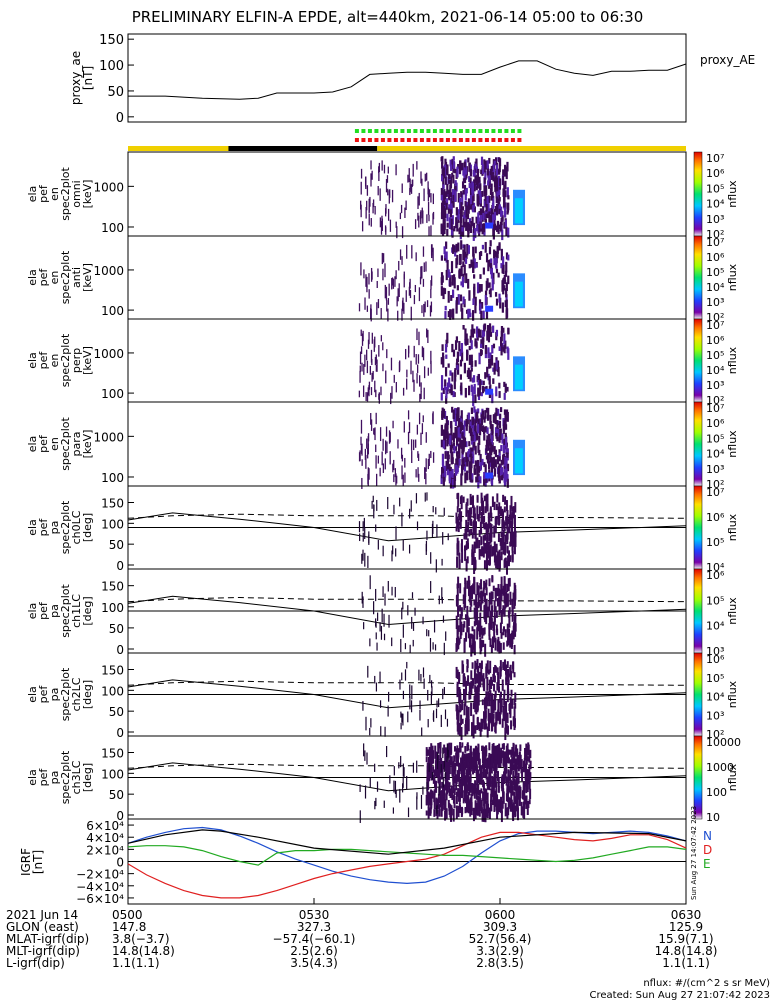 This screenshot has height=1000, width=775. What do you see at coordinates (87, 194) in the screenshot?
I see `spectrogram-1-ylabel-line: [keV]` at bounding box center [87, 194].